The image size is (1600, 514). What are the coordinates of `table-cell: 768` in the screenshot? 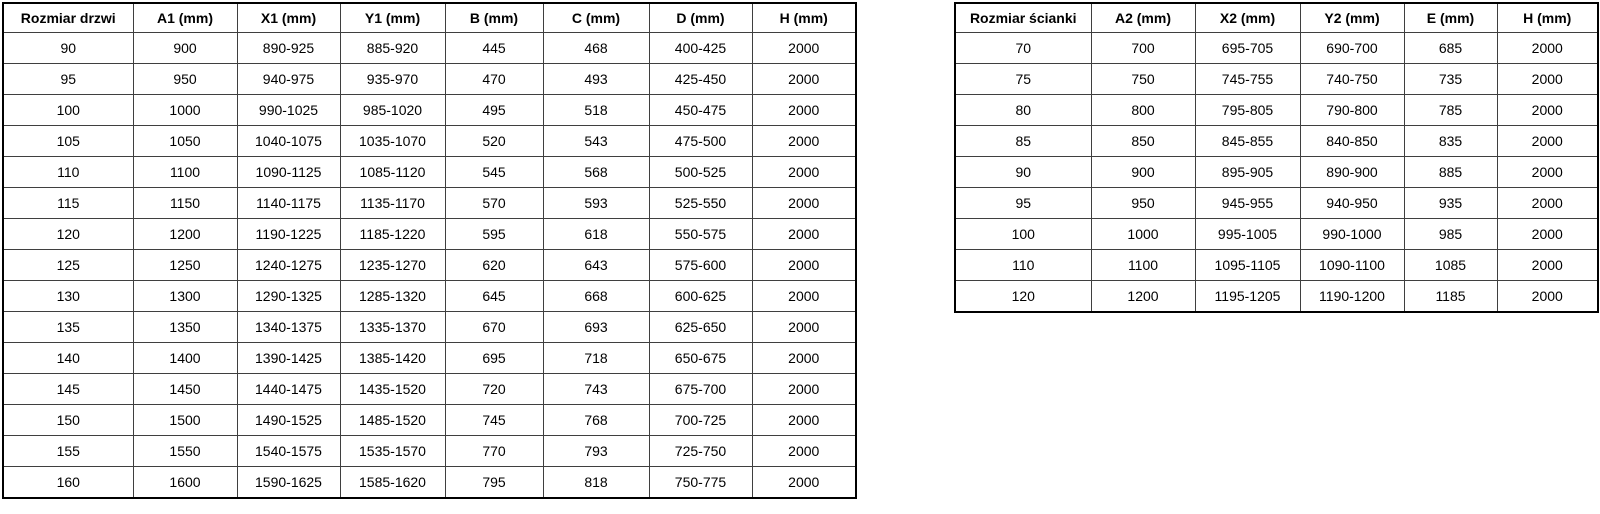 It's located at (596, 420).